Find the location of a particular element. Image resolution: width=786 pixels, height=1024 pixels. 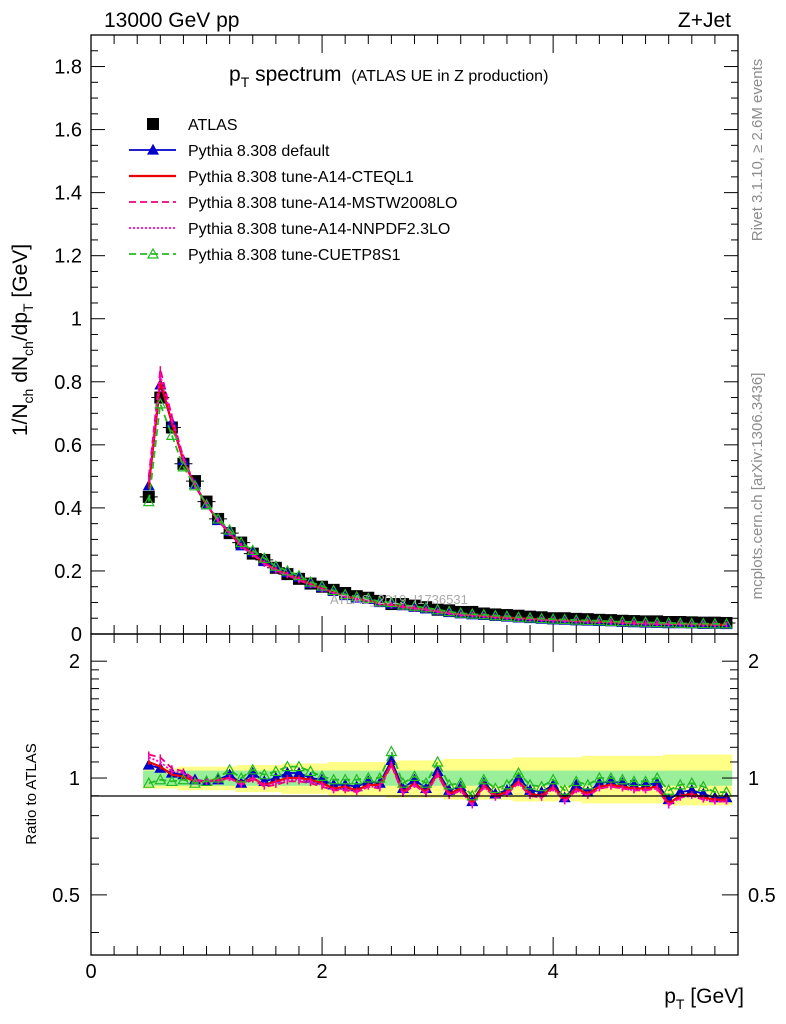

x-tick-label: 0 is located at coordinates (90, 972).